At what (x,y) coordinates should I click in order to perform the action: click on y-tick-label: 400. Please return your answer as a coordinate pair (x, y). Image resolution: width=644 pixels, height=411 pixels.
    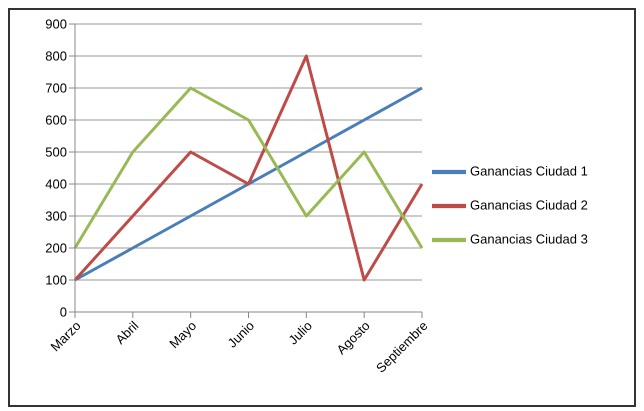
    Looking at the image, I should click on (56, 184).